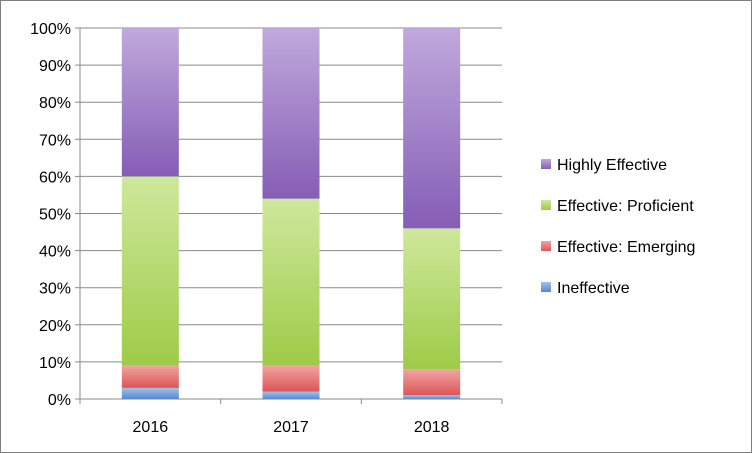 The height and width of the screenshot is (453, 752). What do you see at coordinates (55, 326) in the screenshot?
I see `y-tick-label: 20%` at bounding box center [55, 326].